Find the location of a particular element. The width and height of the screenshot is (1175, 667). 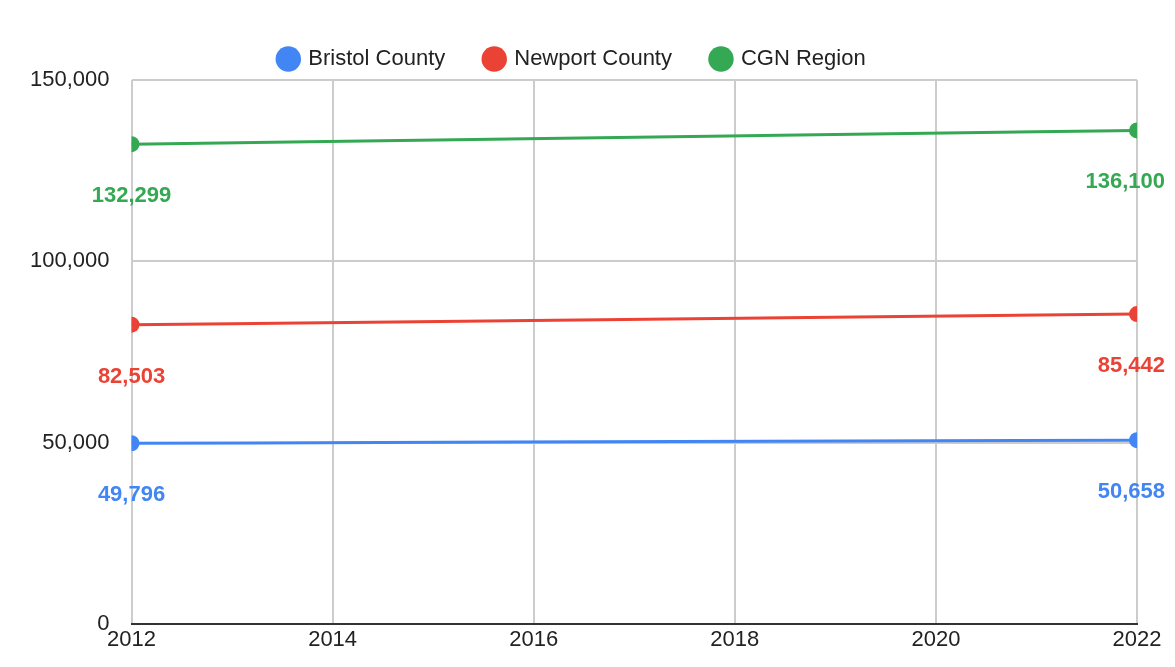

x-tick-label: 2012 is located at coordinates (131, 639).